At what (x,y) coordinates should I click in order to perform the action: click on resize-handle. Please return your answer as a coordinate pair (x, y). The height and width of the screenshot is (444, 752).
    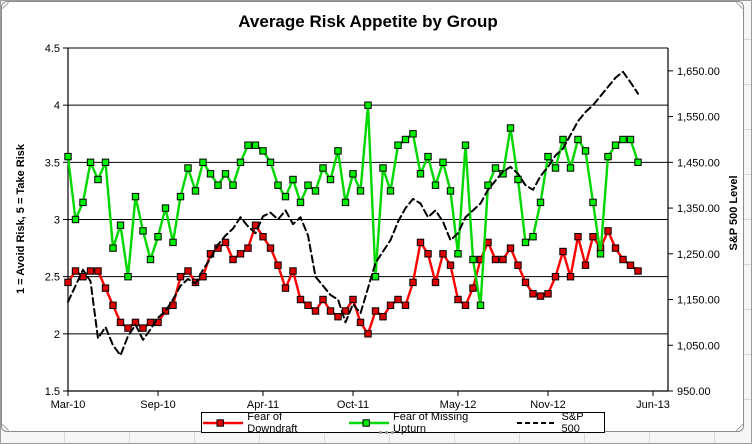
    Looking at the image, I should click on (386, 432).